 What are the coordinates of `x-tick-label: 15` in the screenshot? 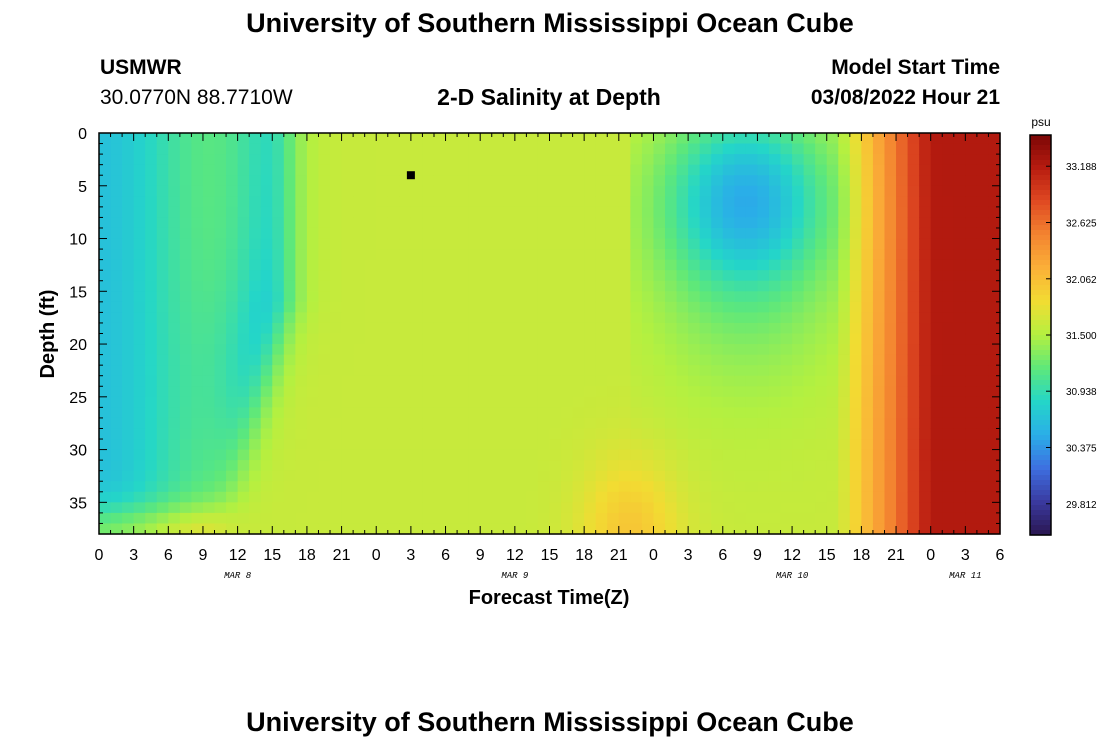 It's located at (550, 555).